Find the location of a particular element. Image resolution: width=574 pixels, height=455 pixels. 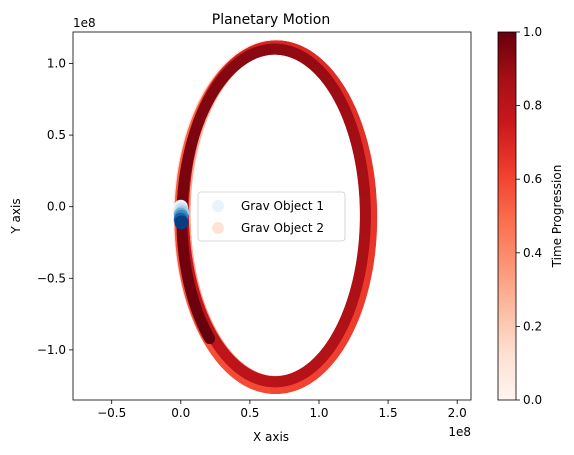

orbit-point is located at coordinates (210, 339).